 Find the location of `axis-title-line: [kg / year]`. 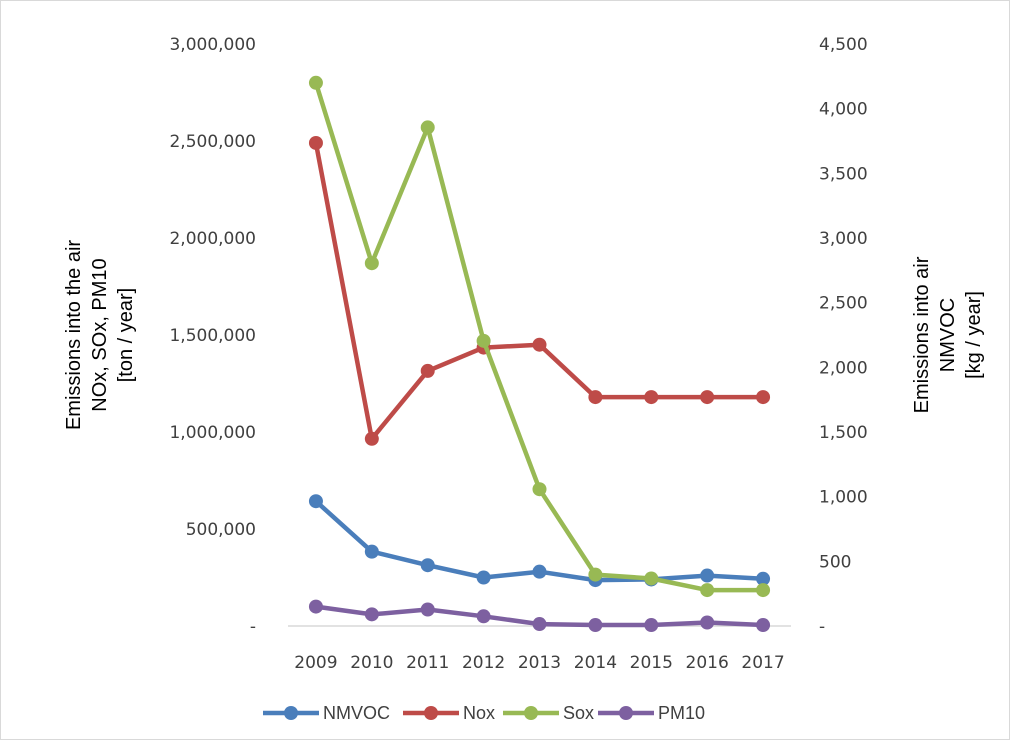

axis-title-line: [kg / year] is located at coordinates (974, 335).